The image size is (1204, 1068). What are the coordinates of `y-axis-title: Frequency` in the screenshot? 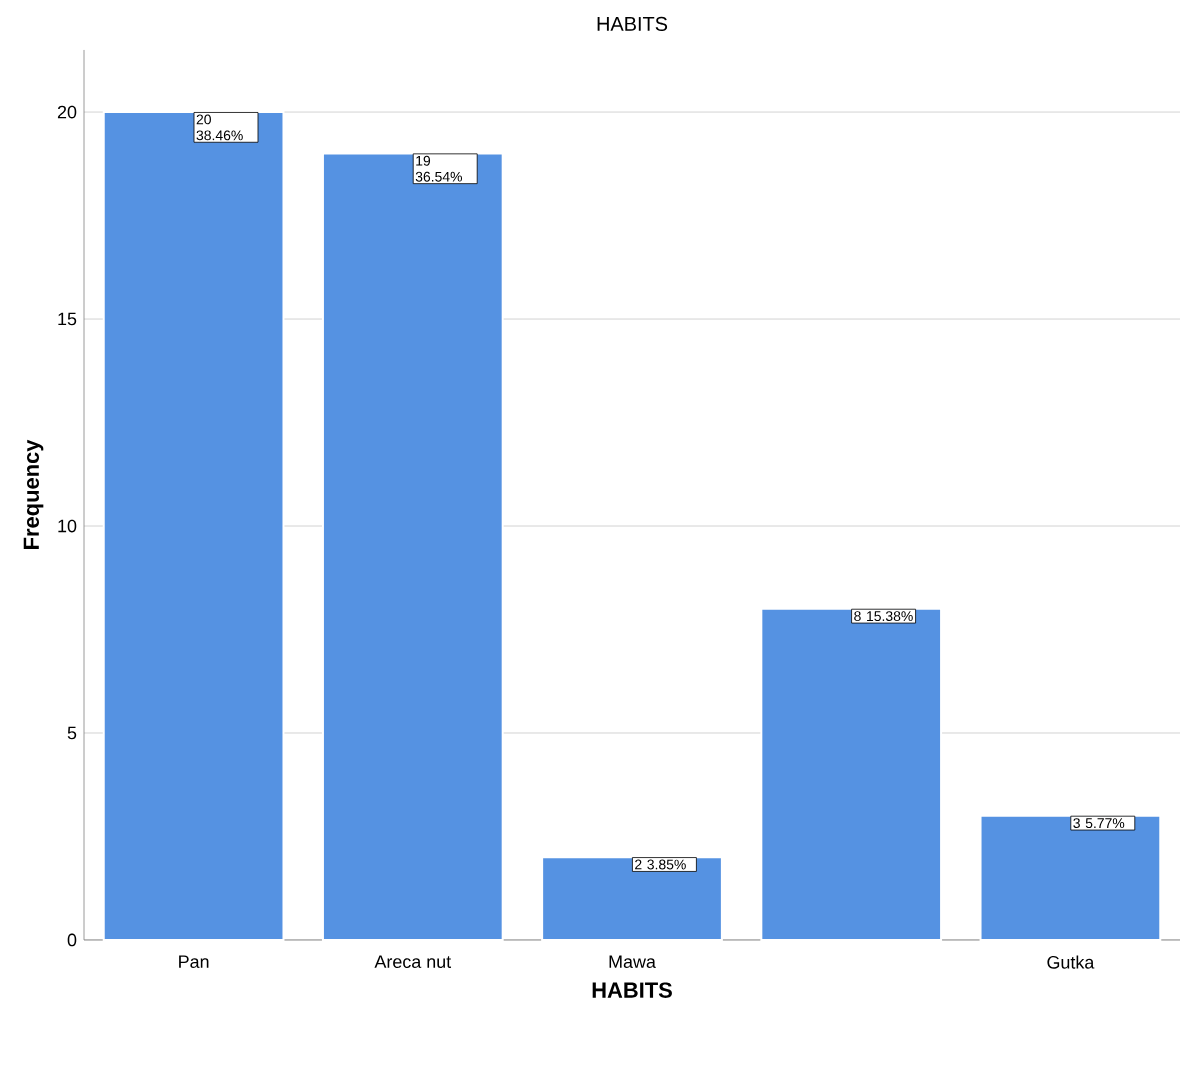 It's located at (33, 494).